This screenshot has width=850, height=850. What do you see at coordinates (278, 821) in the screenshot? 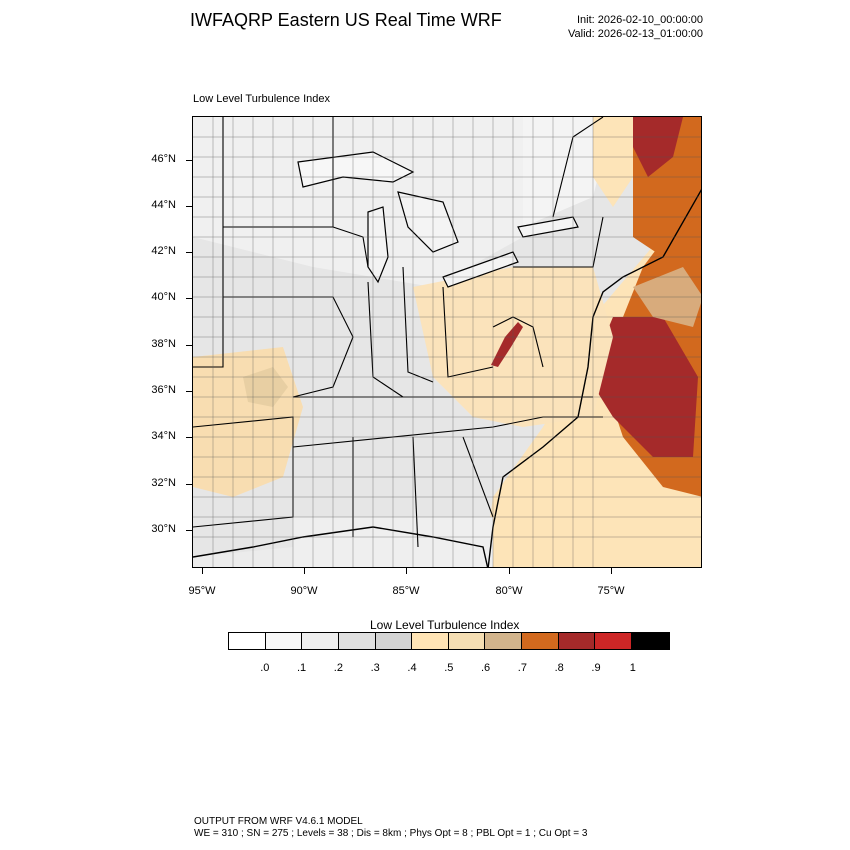
I see `footer-model: OUTPUT FROM WRF V4.6.1 MODEL` at bounding box center [278, 821].